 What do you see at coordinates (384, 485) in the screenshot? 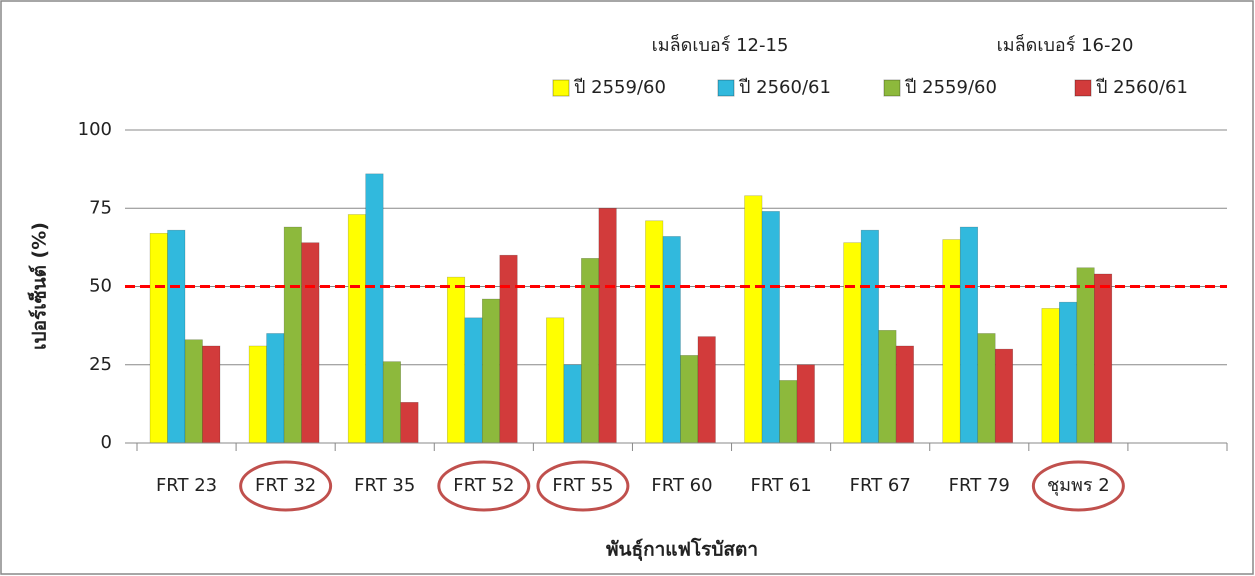
I see `x-tick-label: FRT 35` at bounding box center [384, 485].